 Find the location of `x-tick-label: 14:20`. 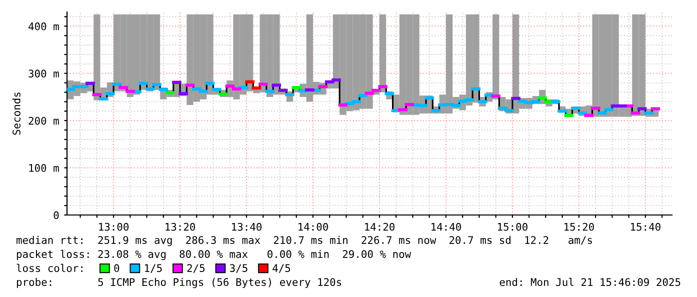

x-tick-label: 14:20 is located at coordinates (379, 226).